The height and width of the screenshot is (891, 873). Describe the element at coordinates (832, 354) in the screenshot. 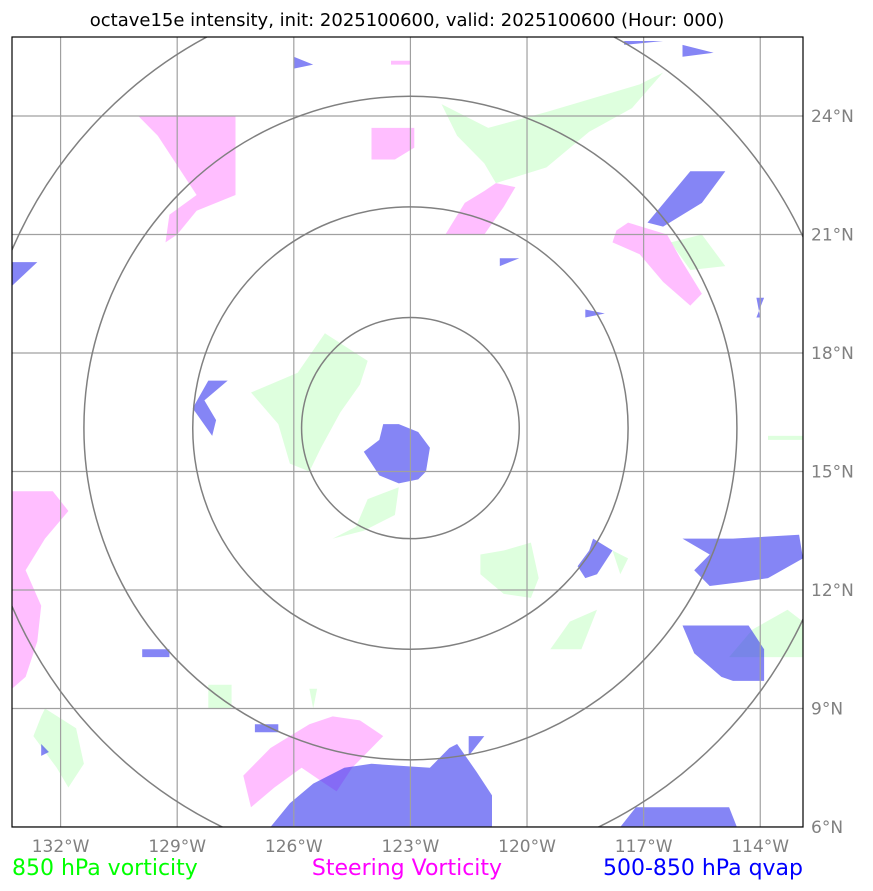

I see `y-tick-label: 18°N` at that location.